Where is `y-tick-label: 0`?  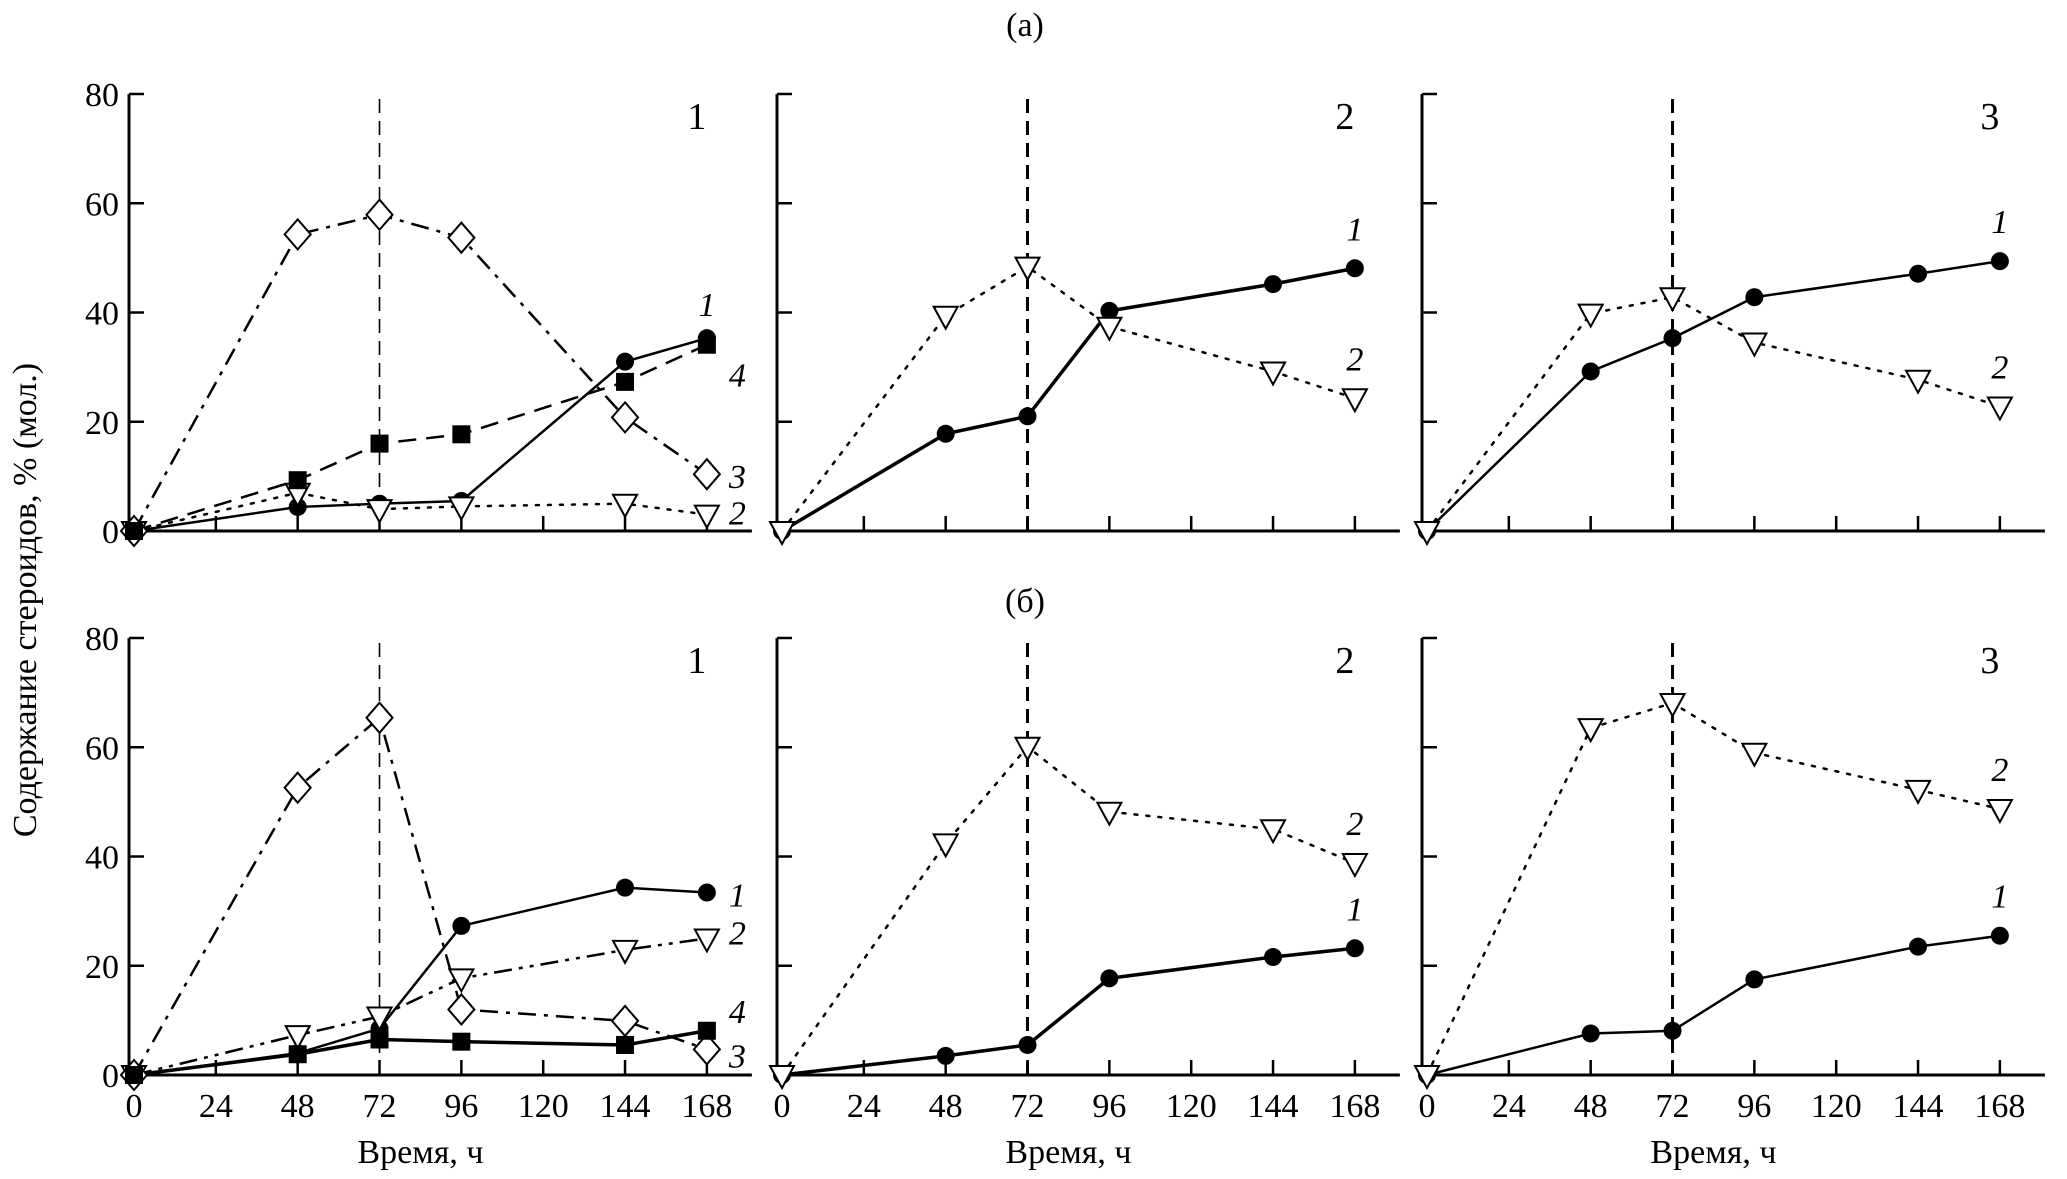
y-tick-label: 0 is located at coordinates (110, 532).